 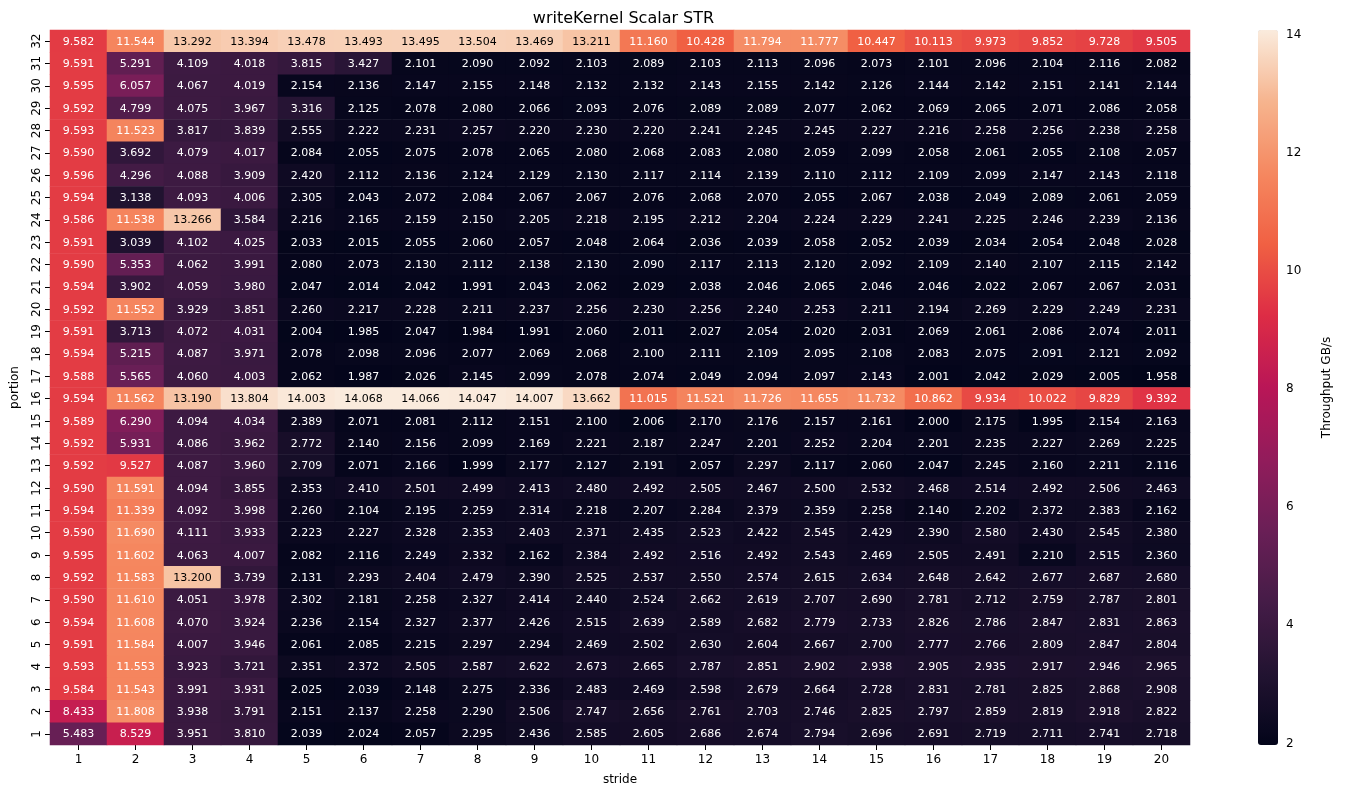 I want to click on data-label: 9.582, so click(x=78, y=41).